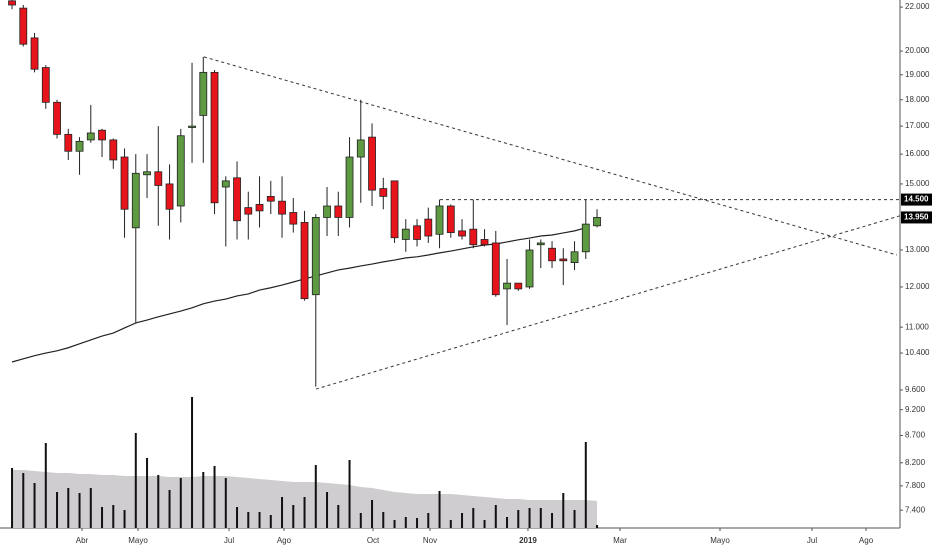 This screenshot has width=932, height=550. I want to click on y-tick-label: 9.600, so click(915, 389).